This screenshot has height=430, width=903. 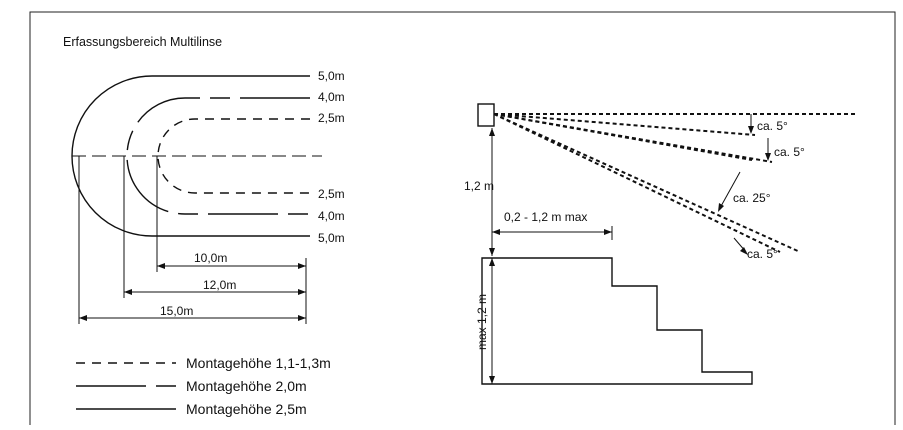 I want to click on angle-label-1: ca. 5°, so click(x=772, y=126).